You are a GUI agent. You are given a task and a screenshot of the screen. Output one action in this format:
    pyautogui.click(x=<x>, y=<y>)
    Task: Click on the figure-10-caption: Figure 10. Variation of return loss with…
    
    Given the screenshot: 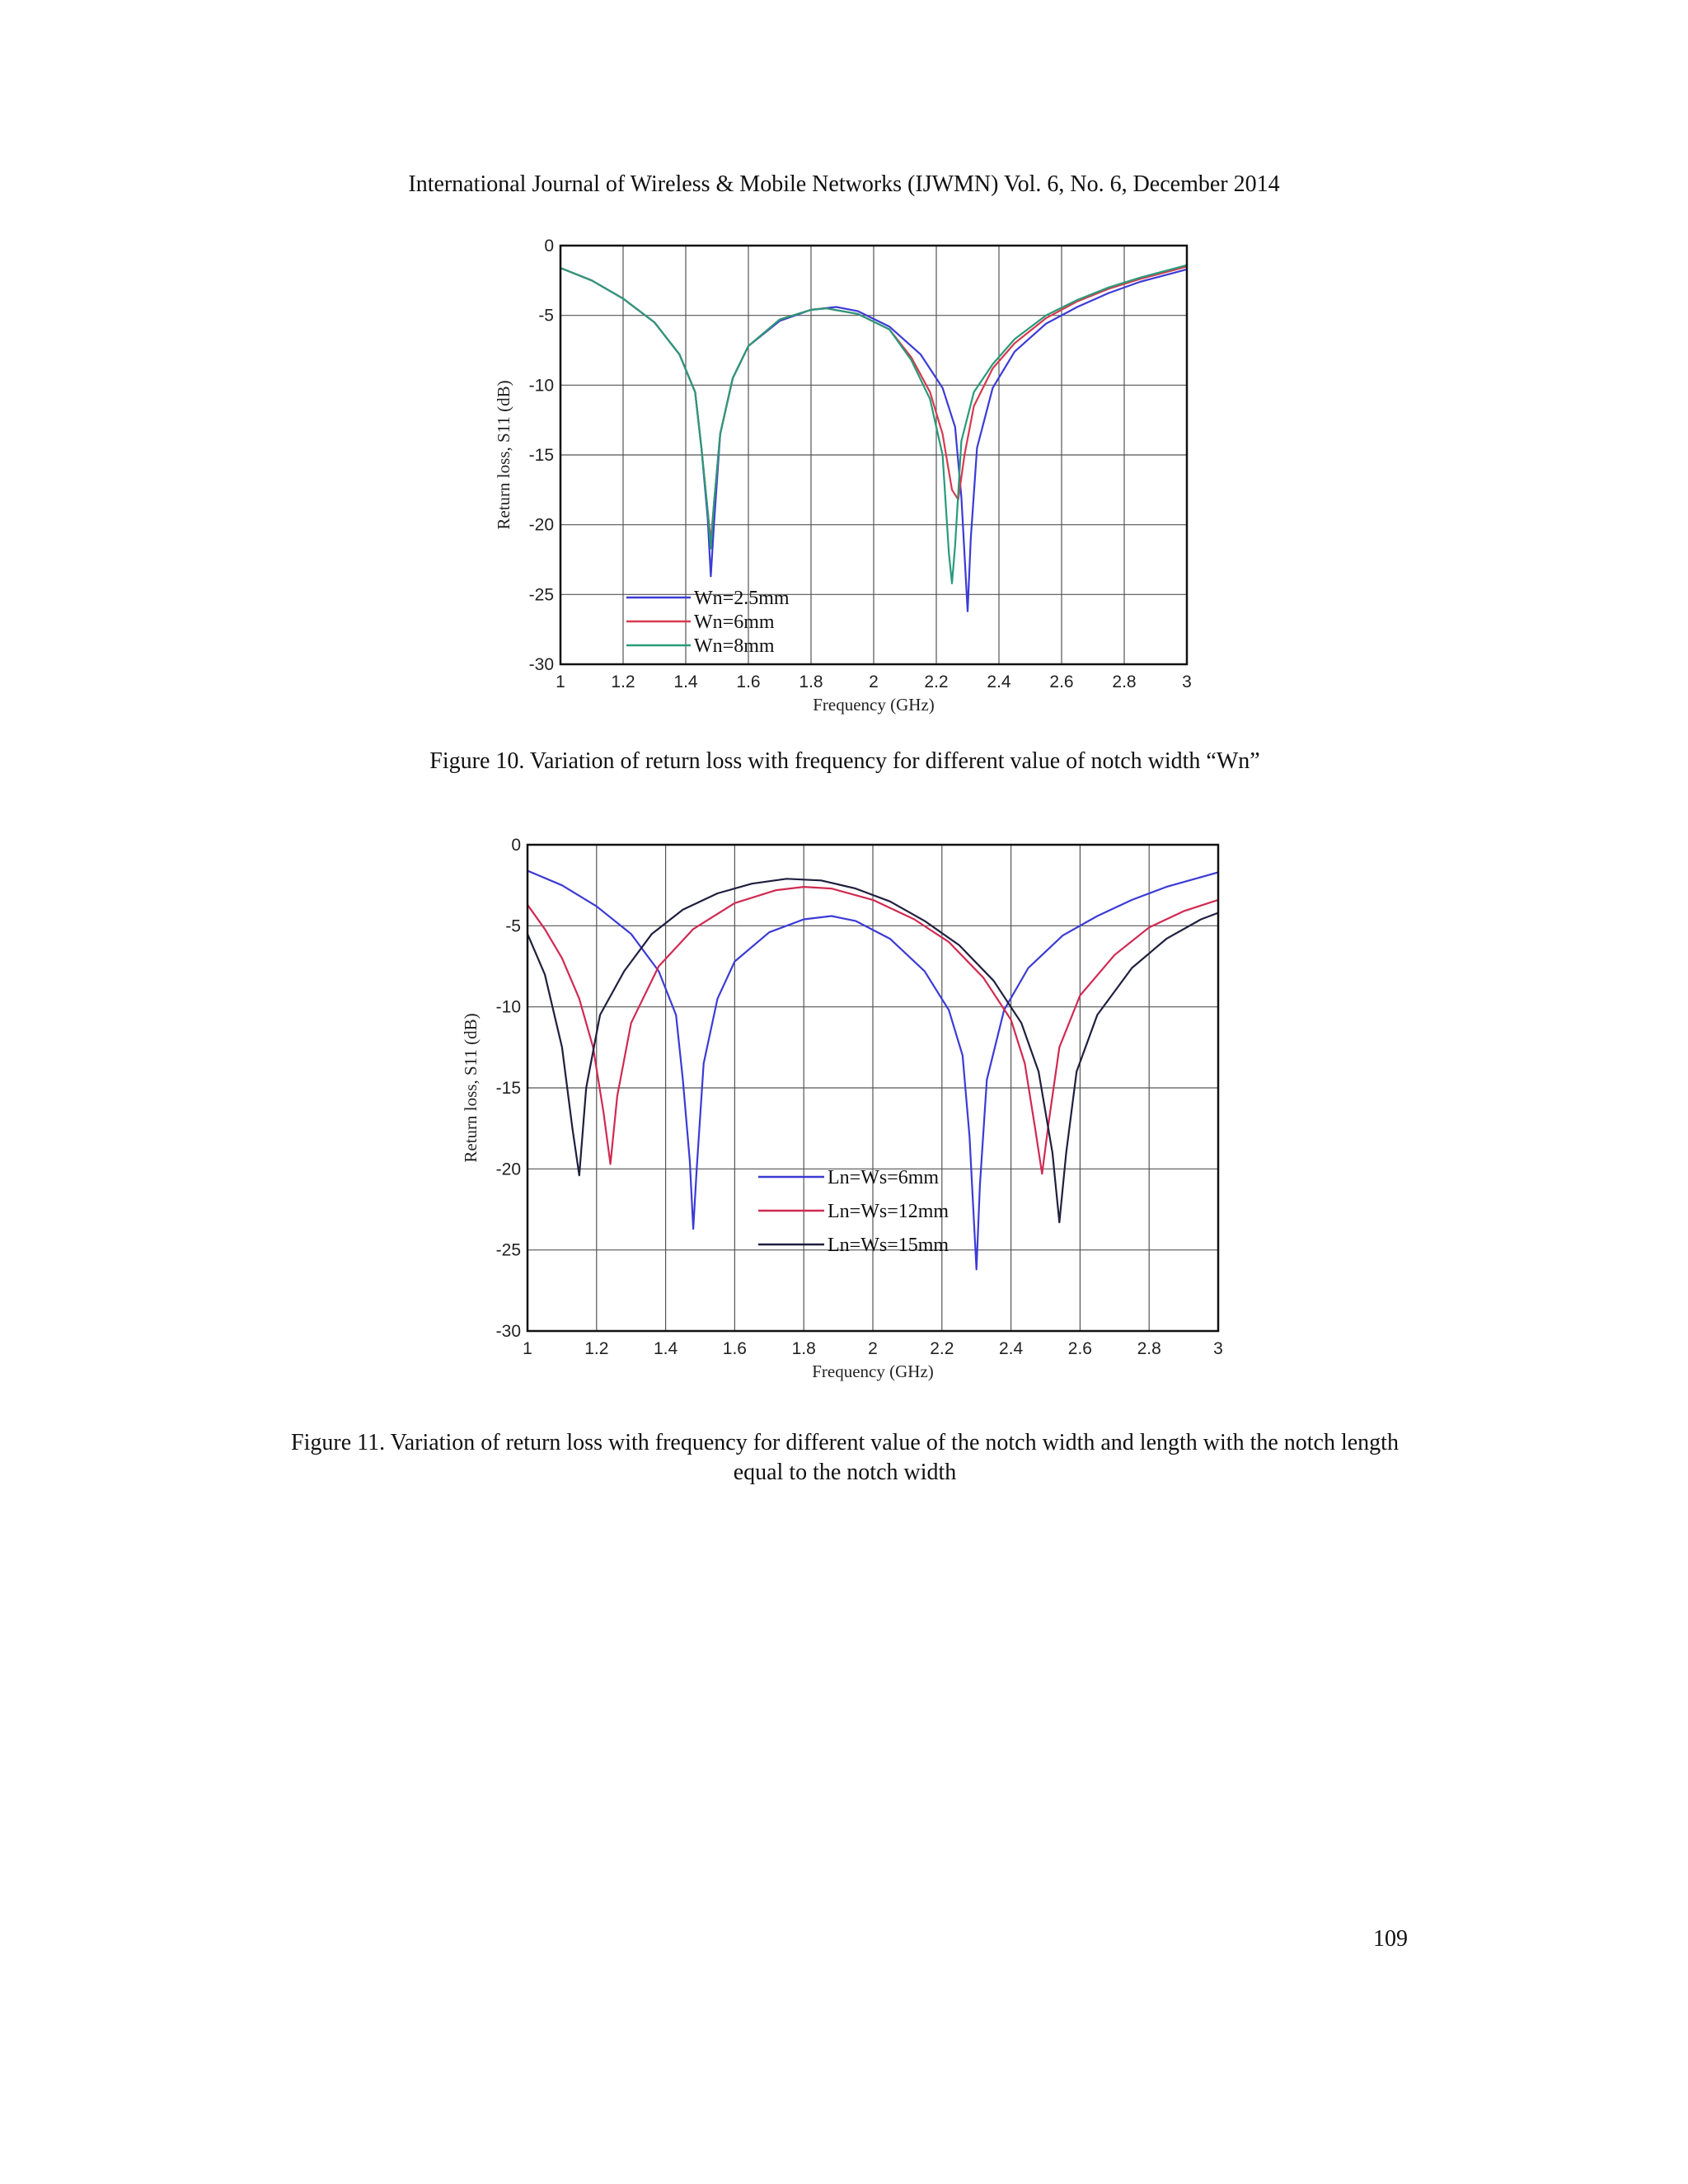 What is the action you would take?
    pyautogui.click(x=844, y=761)
    